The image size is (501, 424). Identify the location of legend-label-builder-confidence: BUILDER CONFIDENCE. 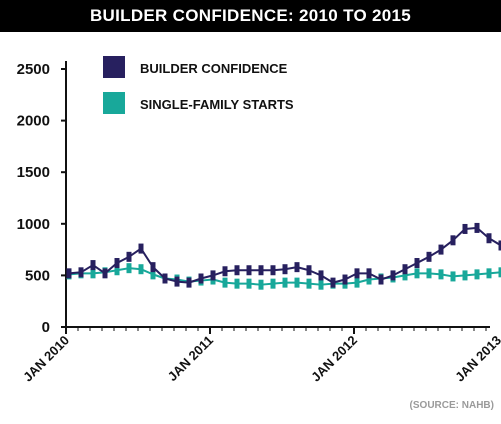
(214, 68).